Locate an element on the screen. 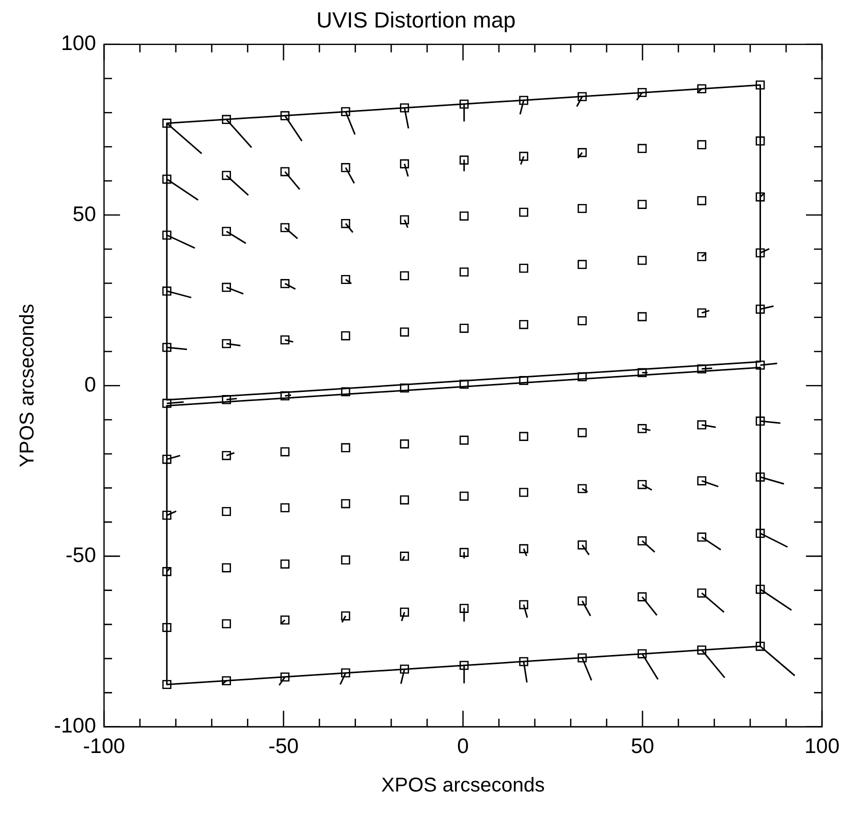 The image size is (852, 814). y-tick-label: 0 is located at coordinates (90, 384).